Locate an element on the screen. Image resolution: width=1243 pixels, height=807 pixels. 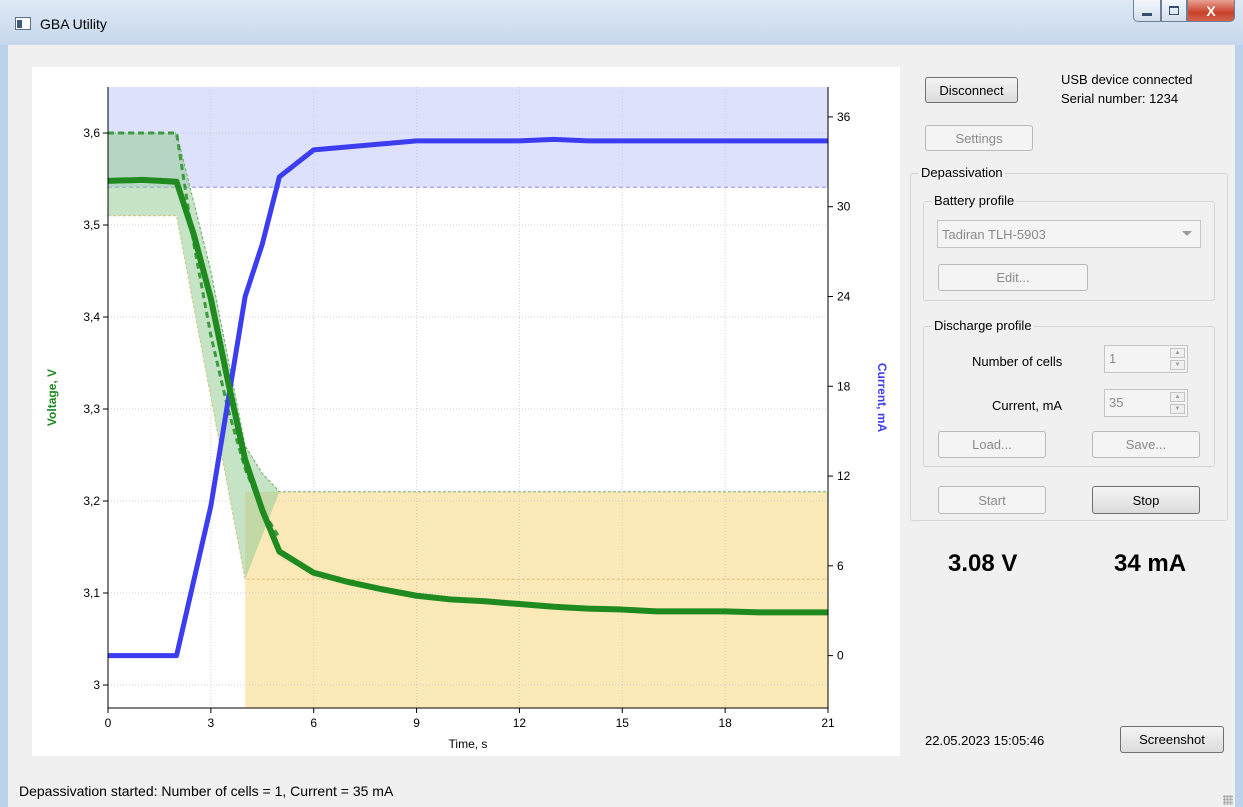
app-window-icon is located at coordinates (23, 23).